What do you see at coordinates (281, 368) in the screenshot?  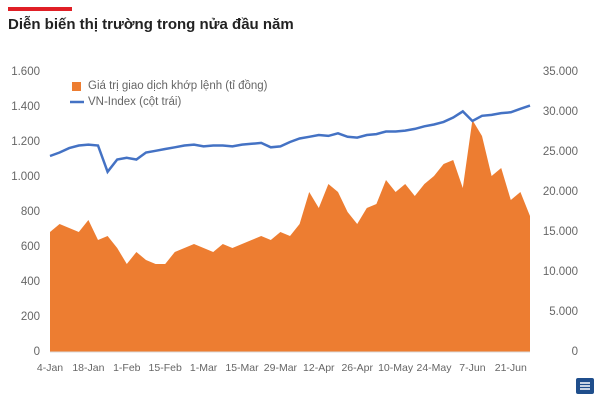 I see `x-tick-label: 29-Mar` at bounding box center [281, 368].